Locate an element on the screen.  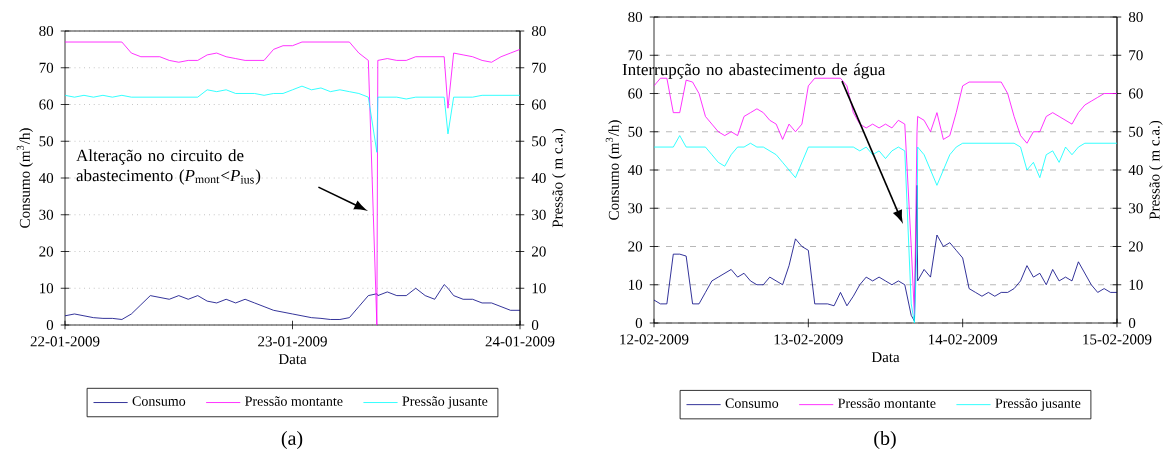
x-tick-label: 15-02-2009 is located at coordinates (1117, 339).